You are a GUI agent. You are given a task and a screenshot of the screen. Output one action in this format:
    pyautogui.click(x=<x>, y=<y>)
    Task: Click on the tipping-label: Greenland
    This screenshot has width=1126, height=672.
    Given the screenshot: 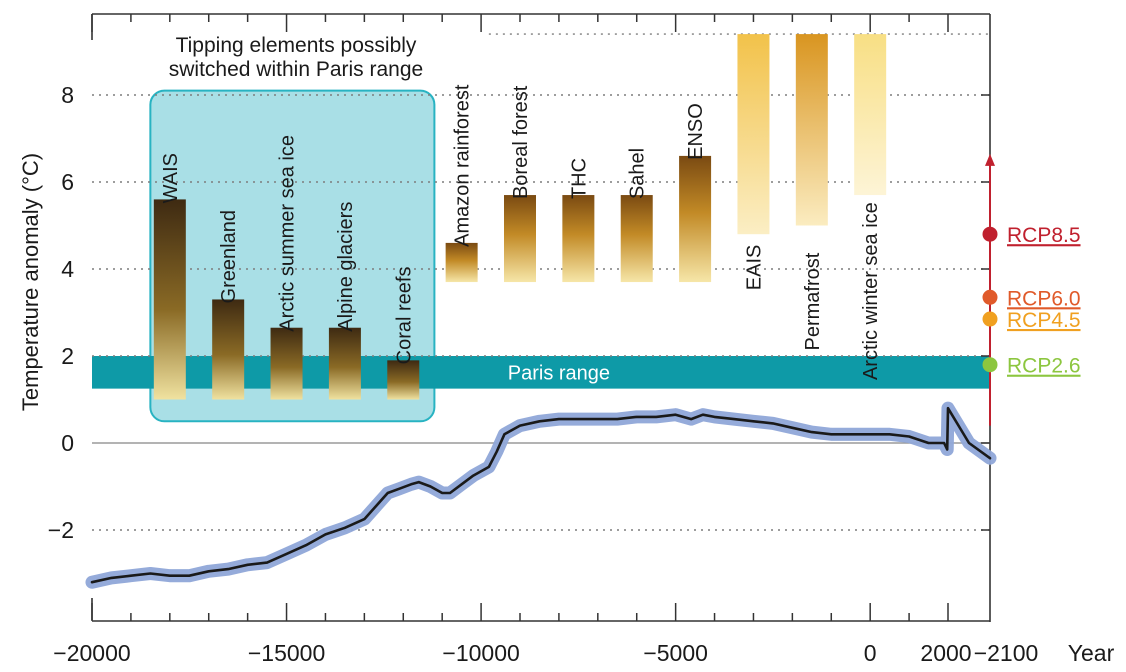 What is the action you would take?
    pyautogui.click(x=229, y=256)
    